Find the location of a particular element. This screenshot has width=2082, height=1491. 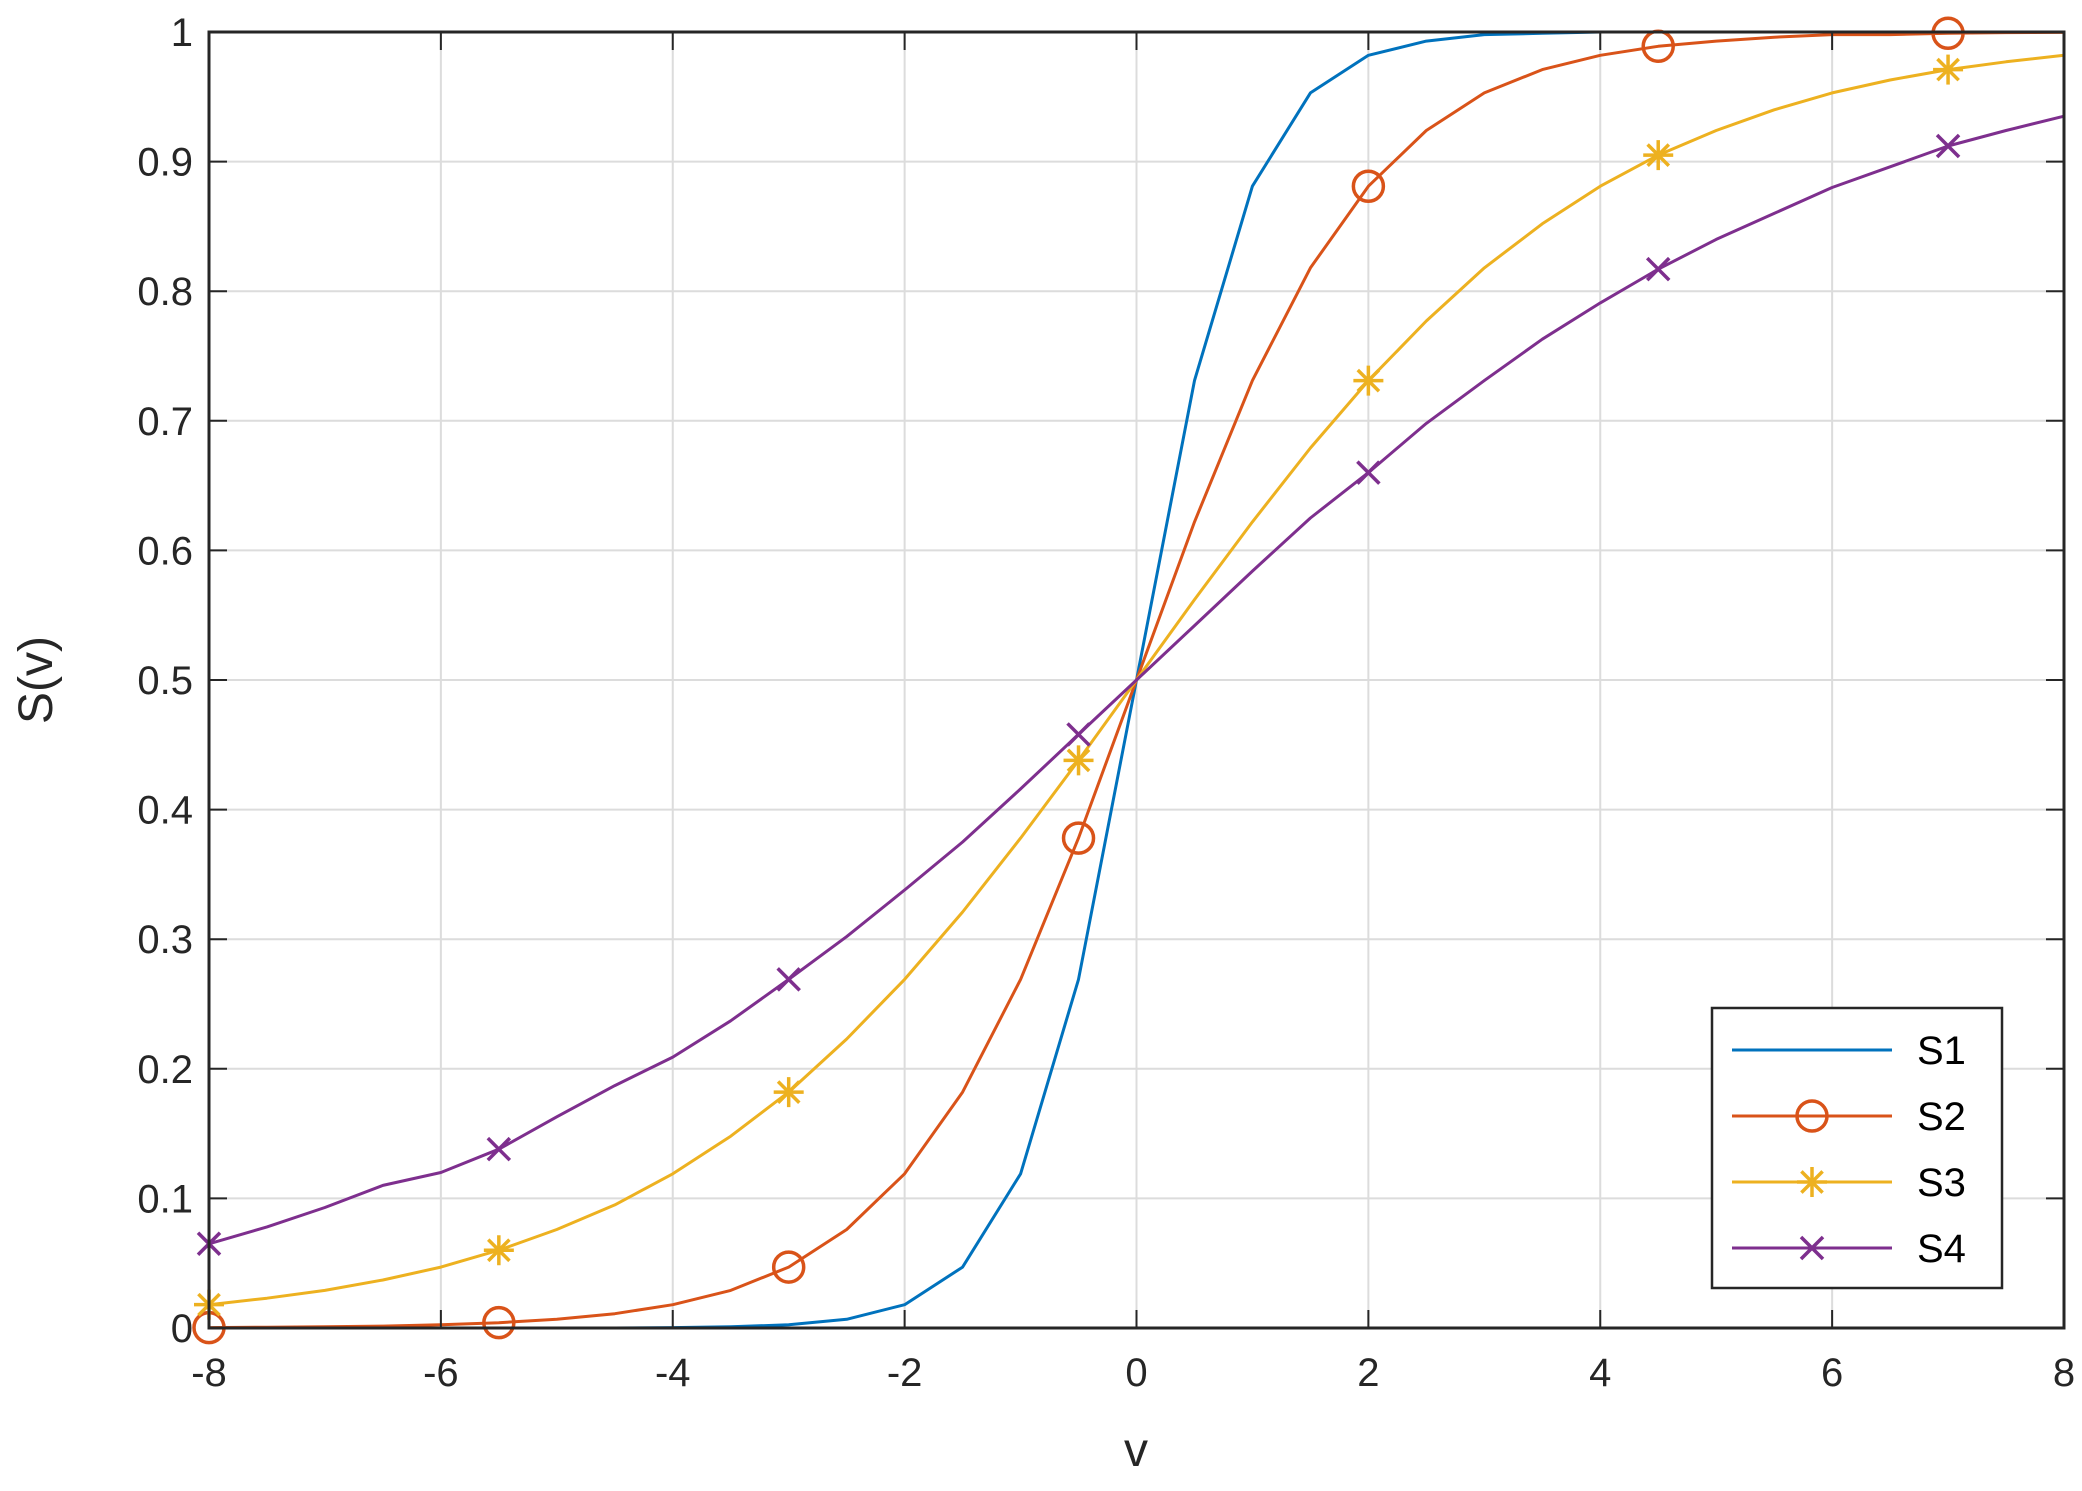

x-tick-label: 2 is located at coordinates (1368, 1373).